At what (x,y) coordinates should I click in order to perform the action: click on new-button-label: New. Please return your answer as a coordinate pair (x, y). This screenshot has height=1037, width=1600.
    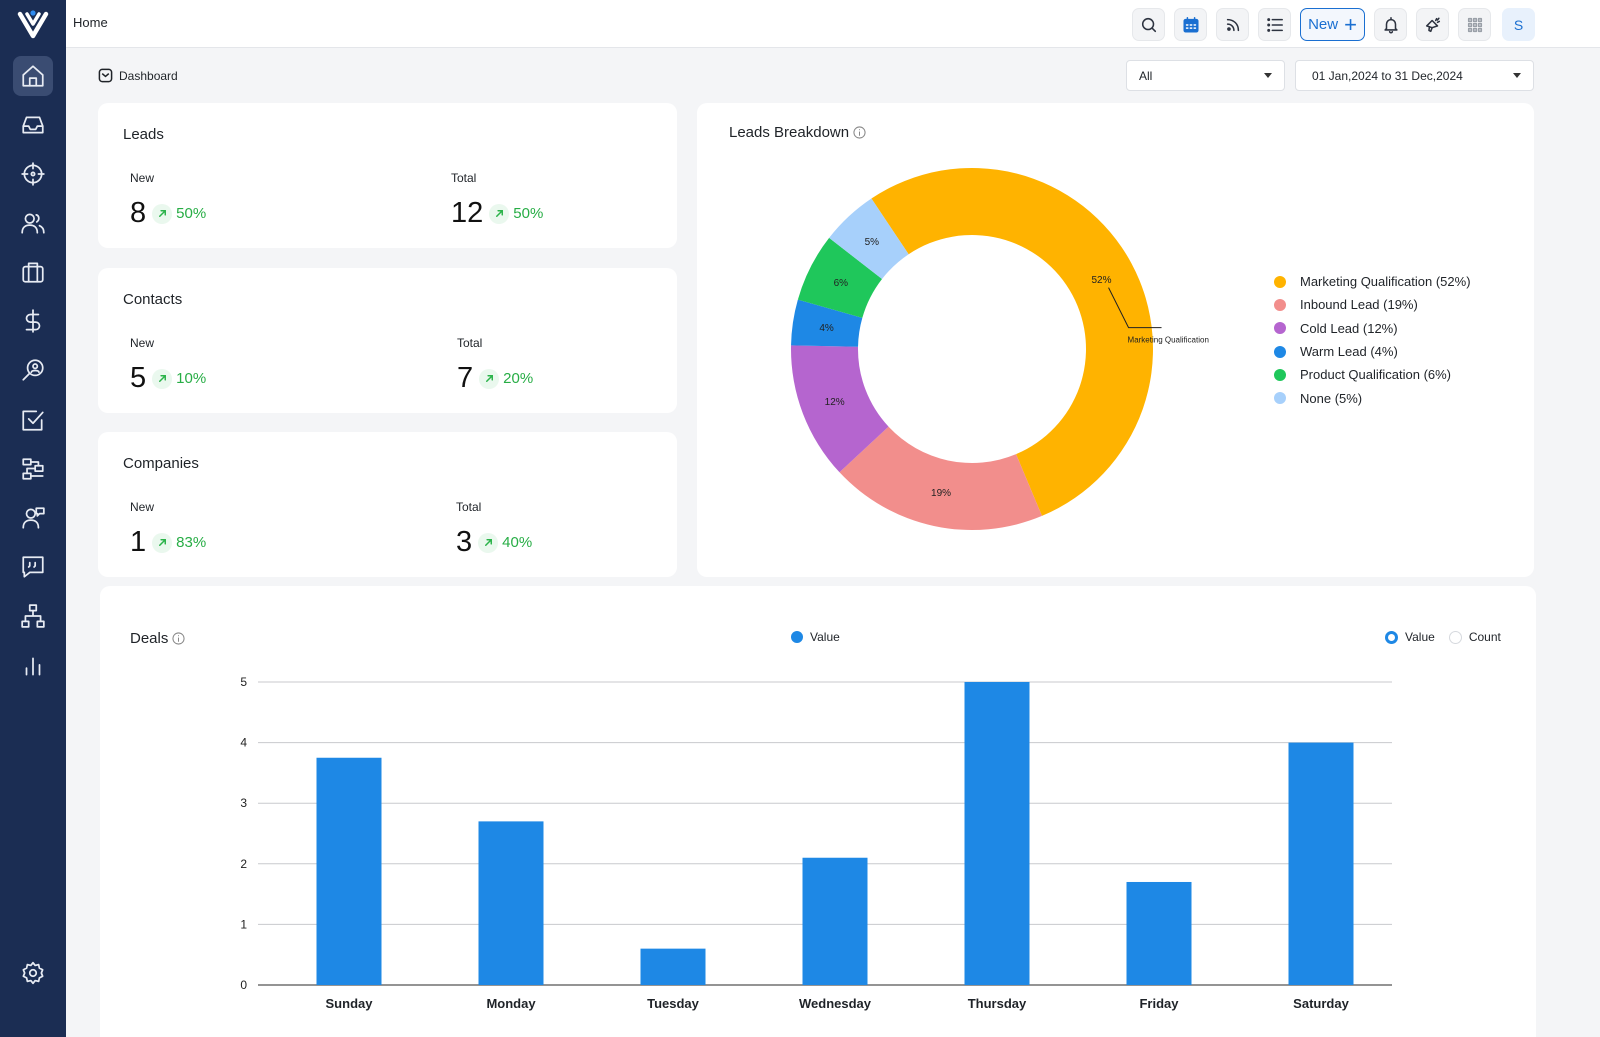
    Looking at the image, I should click on (1323, 24).